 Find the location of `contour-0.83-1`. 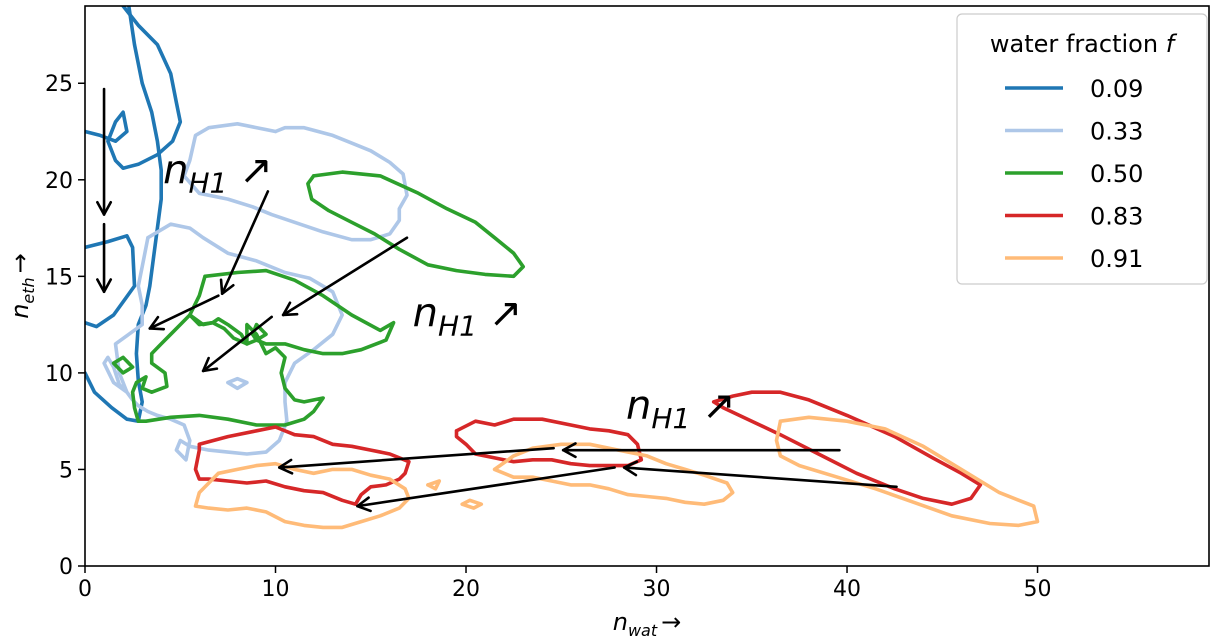

contour-0.83-1 is located at coordinates (302, 465).